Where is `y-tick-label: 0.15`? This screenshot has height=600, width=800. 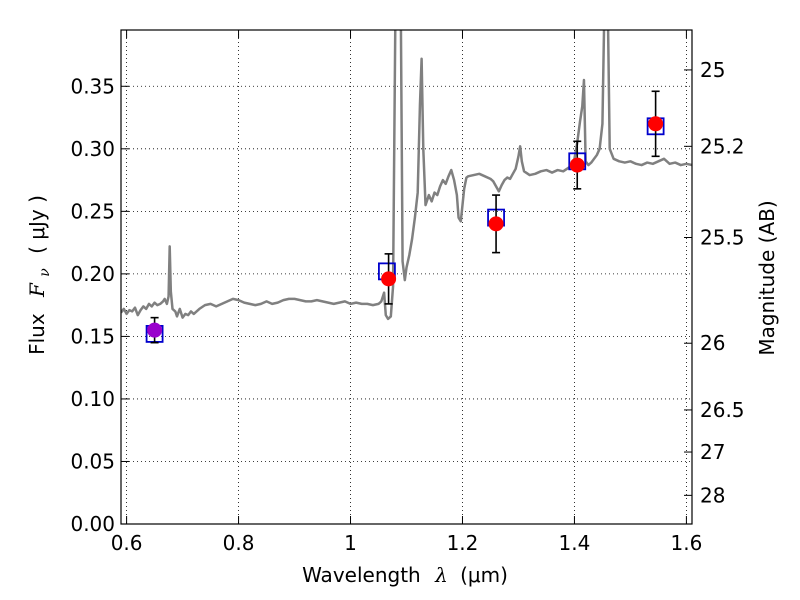
y-tick-label: 0.15 is located at coordinates (92, 336).